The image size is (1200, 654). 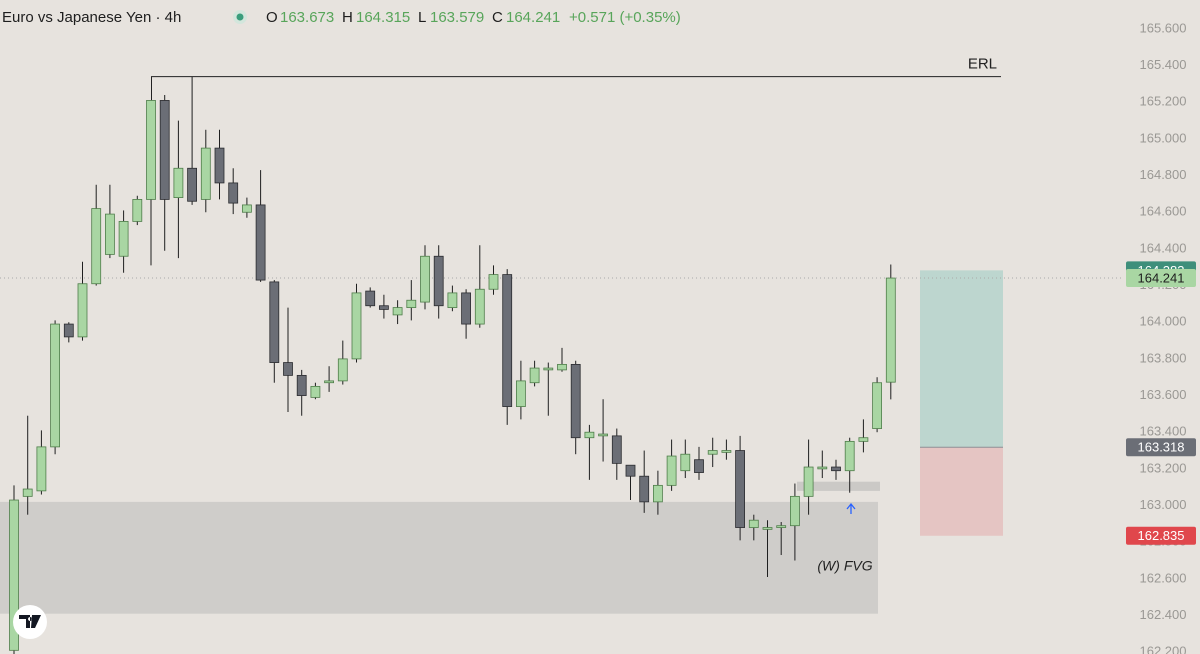 I want to click on logo-mark, so click(x=30, y=621).